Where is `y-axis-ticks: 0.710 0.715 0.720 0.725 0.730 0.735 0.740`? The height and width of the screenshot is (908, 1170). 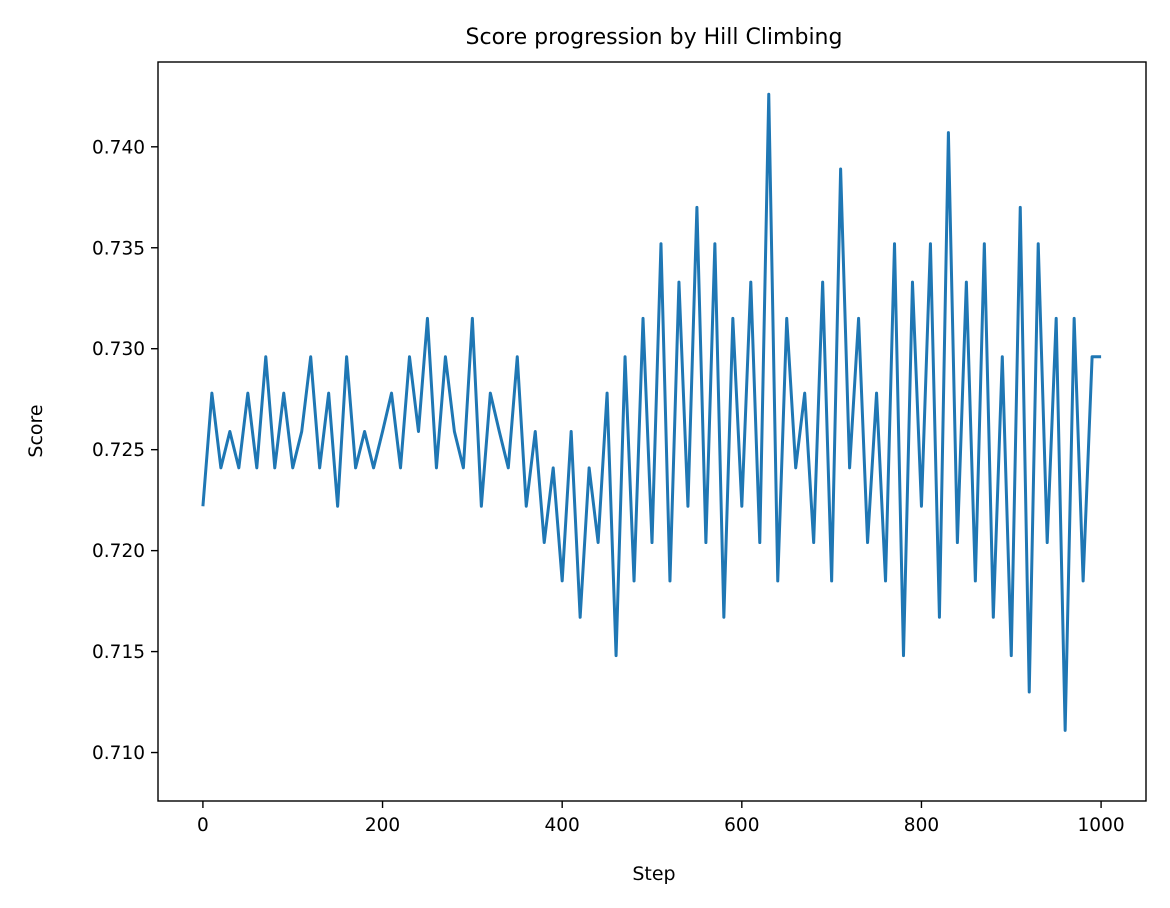
y-axis-ticks: 0.710 0.715 0.720 0.725 0.730 0.735 0.740 is located at coordinates (125, 450).